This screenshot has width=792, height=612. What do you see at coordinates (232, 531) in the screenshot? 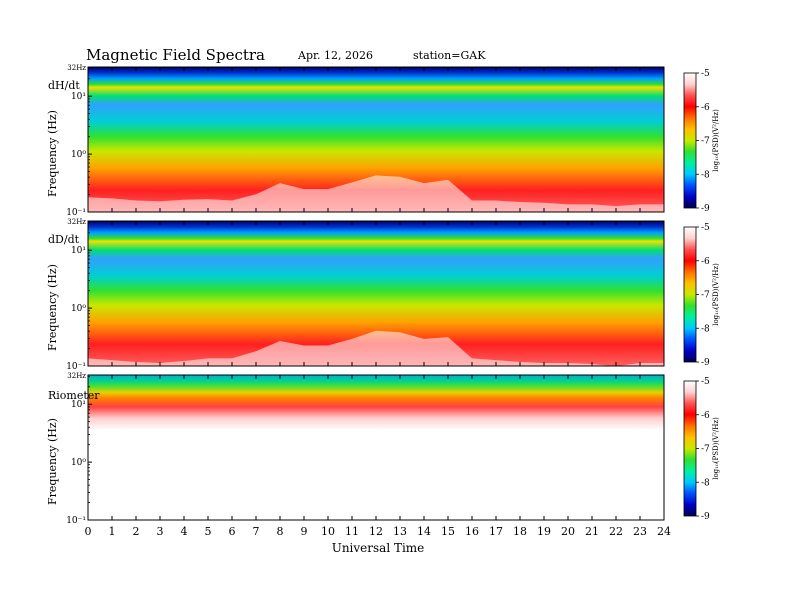
I see `x-tick-label: 6` at bounding box center [232, 531].